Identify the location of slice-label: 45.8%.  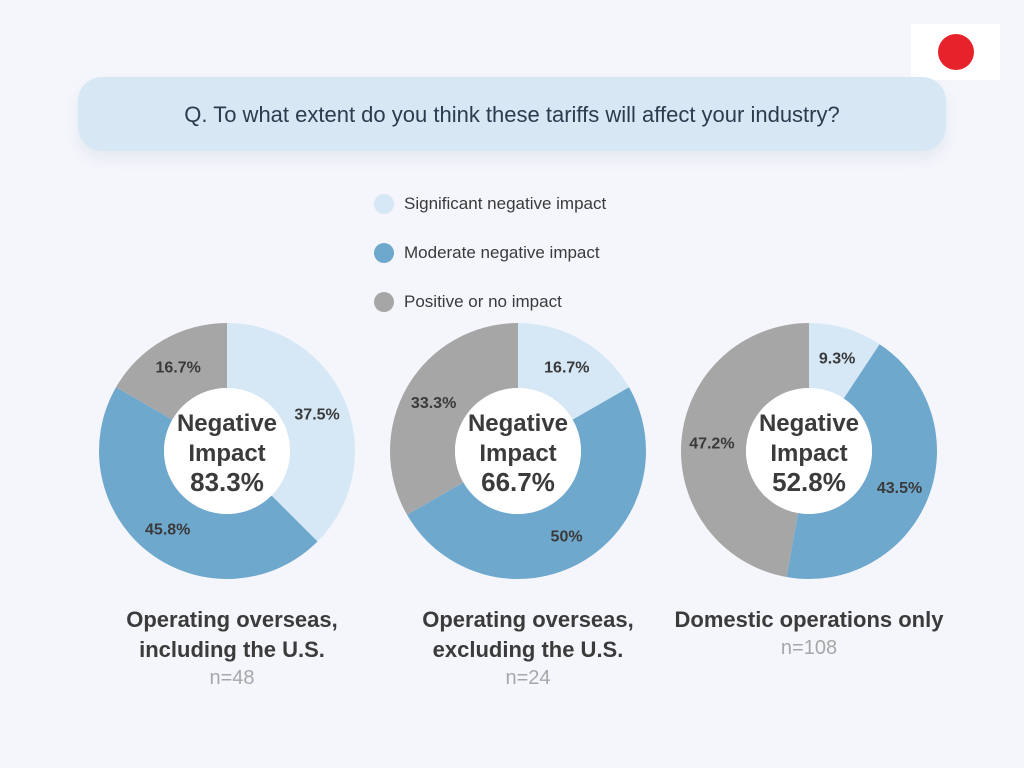
(167, 529).